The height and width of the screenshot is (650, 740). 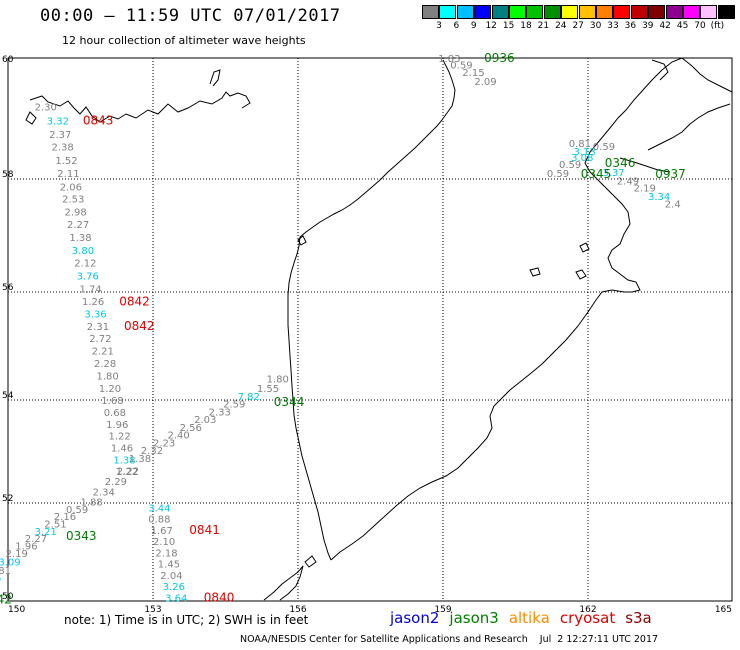 I want to click on wave-height-label: 2.18, so click(x=166, y=553).